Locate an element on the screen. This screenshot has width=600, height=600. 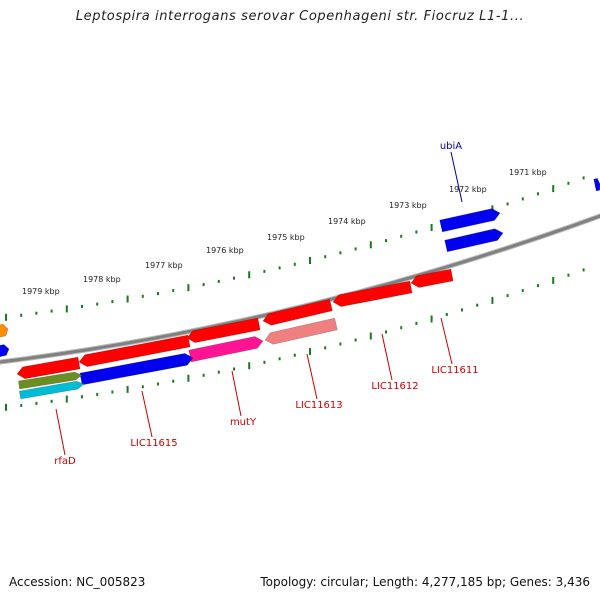
tick-label-kbp: 1977 kbp is located at coordinates (164, 265).